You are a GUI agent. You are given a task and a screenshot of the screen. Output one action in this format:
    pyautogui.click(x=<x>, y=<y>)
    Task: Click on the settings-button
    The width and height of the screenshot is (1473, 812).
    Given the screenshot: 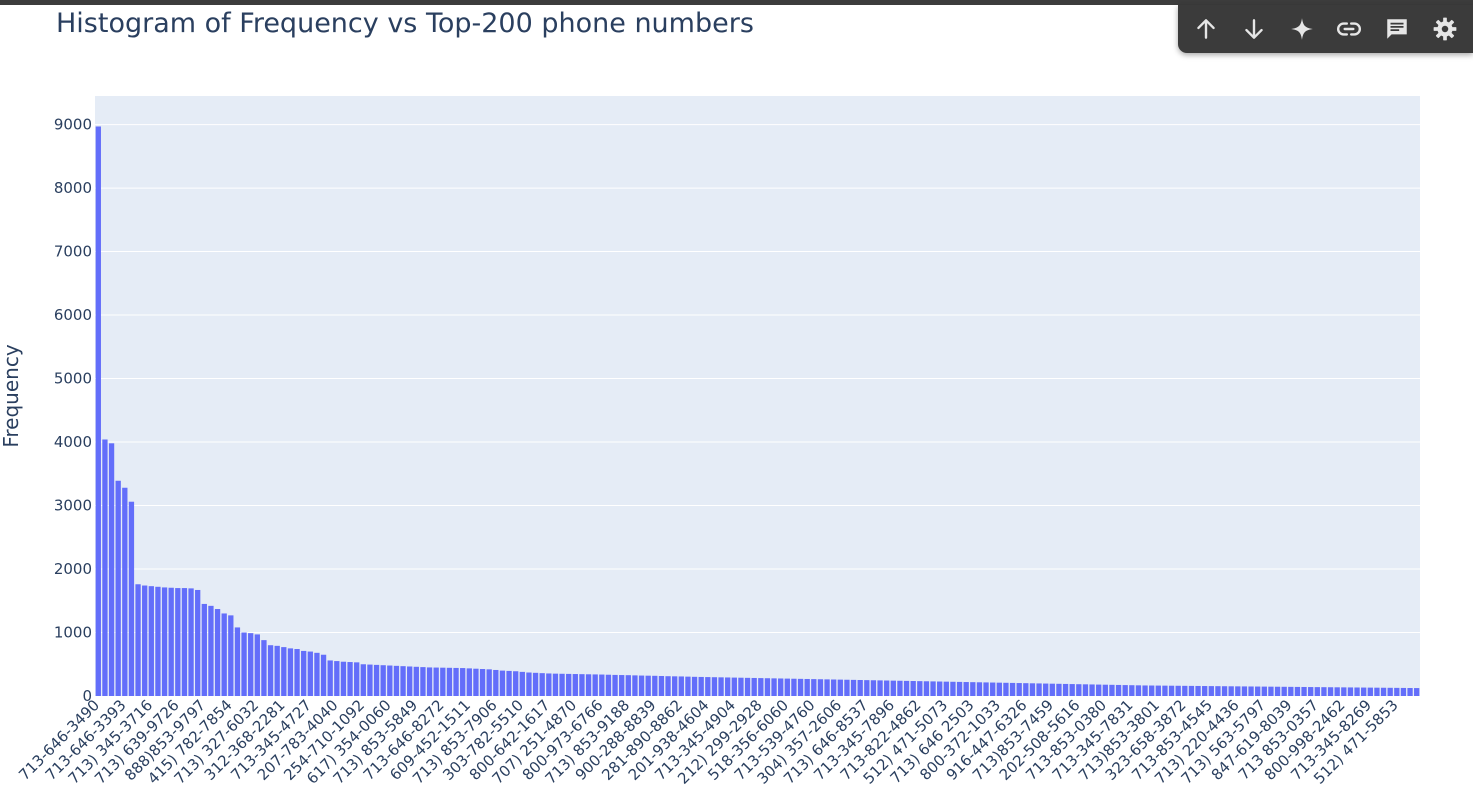 What is the action you would take?
    pyautogui.click(x=1445, y=29)
    